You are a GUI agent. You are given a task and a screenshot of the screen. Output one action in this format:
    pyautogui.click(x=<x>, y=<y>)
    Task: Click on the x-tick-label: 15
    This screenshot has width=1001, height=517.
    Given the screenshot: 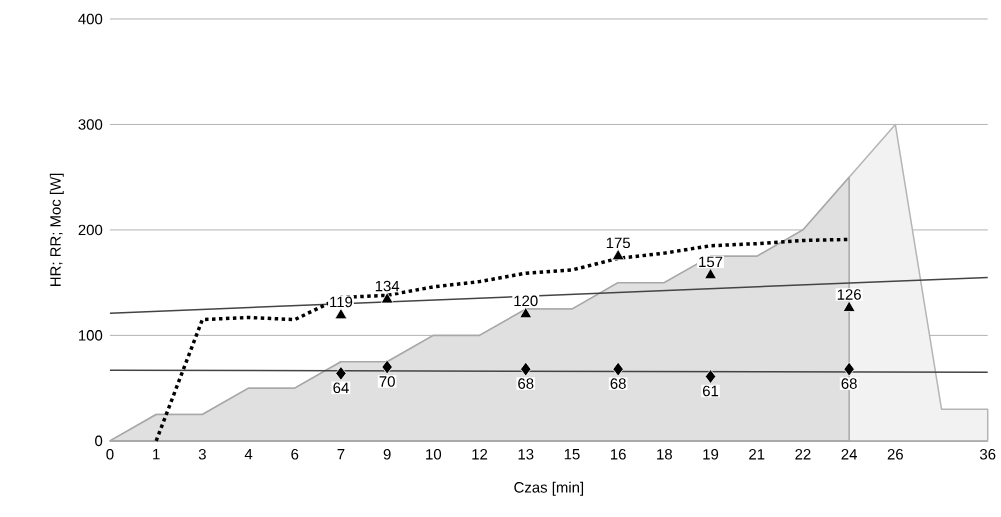 What is the action you would take?
    pyautogui.click(x=572, y=454)
    